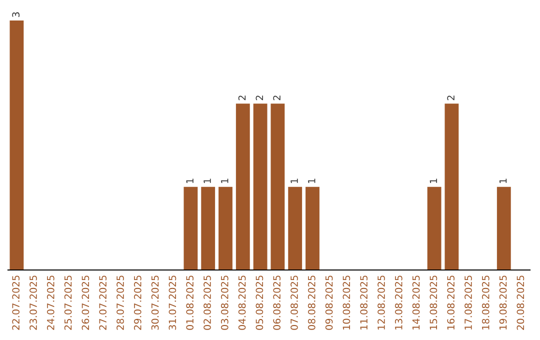  What do you see at coordinates (190, 303) in the screenshot?
I see `x-tick-label: 01.08.2025` at bounding box center [190, 303].